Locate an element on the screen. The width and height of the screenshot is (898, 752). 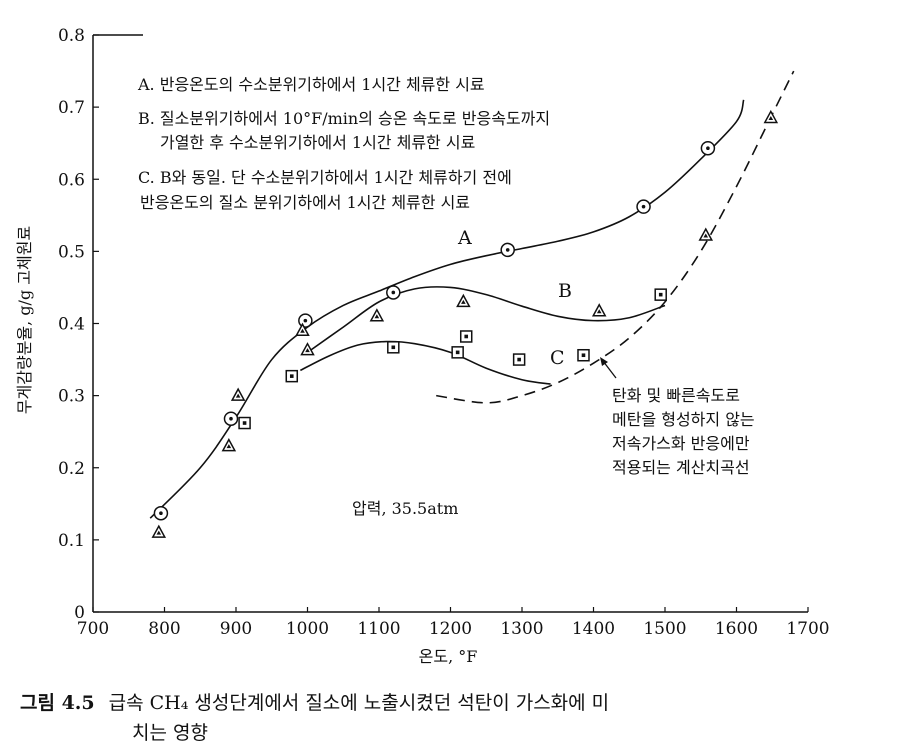
y-tick-label: 0.7 is located at coordinates (71, 108).